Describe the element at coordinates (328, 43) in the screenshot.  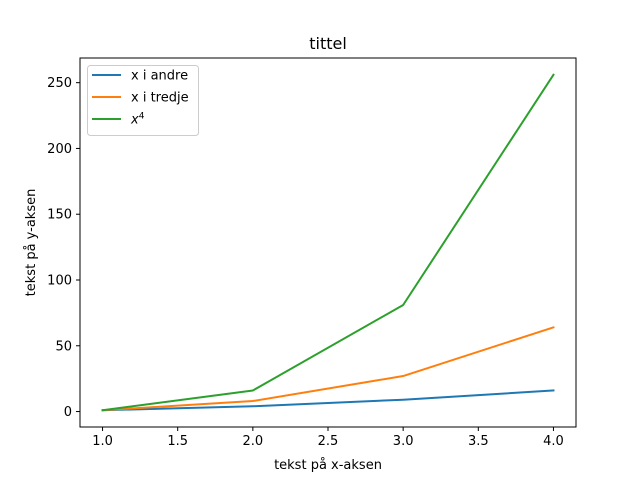
I see `chart-title: tittel` at that location.